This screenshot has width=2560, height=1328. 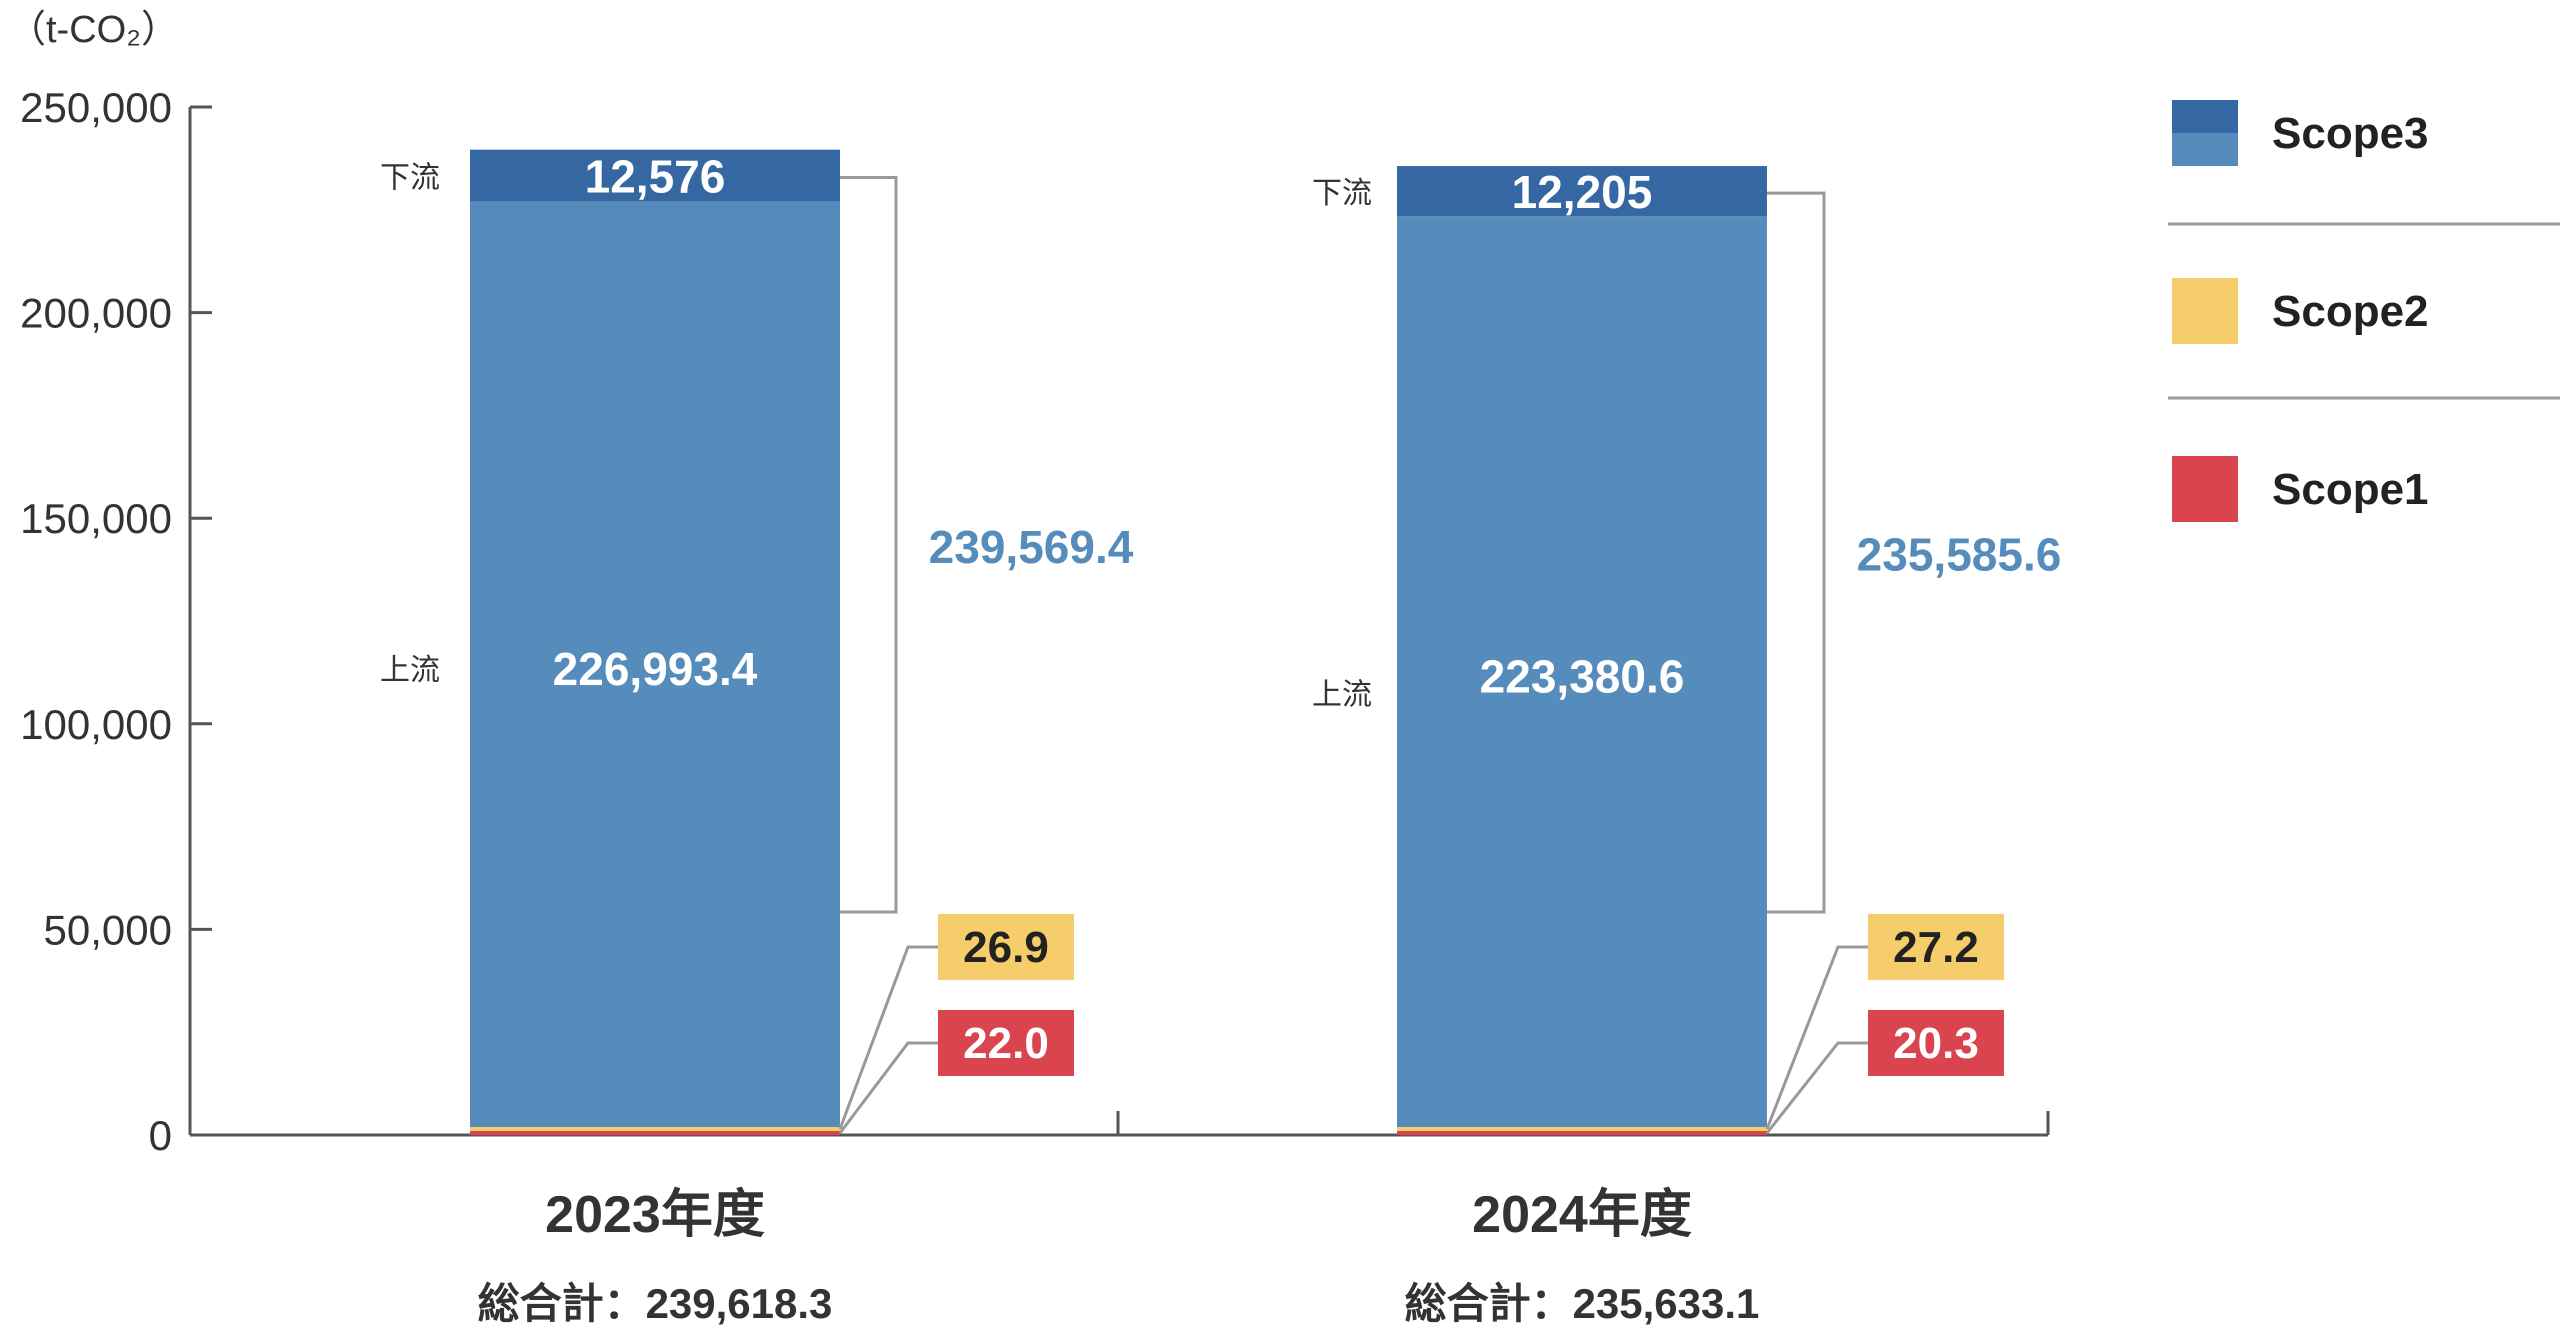 I want to click on scope1-value-label: 20.3, so click(x=1936, y=1043).